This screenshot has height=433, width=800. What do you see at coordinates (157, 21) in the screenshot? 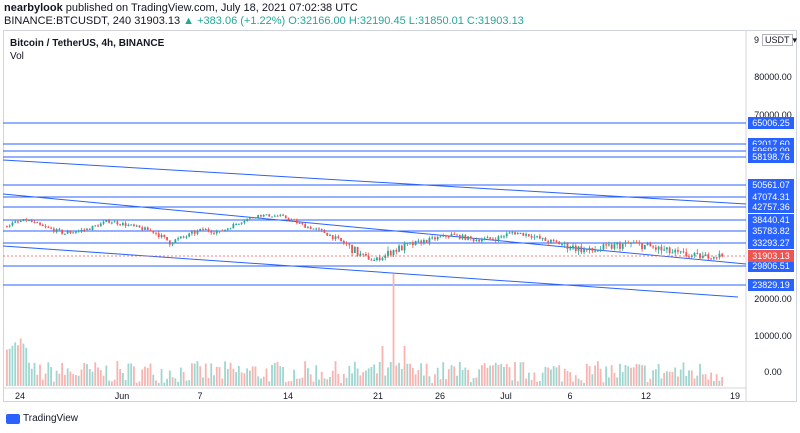
I see `last-price: 31903.13` at bounding box center [157, 21].